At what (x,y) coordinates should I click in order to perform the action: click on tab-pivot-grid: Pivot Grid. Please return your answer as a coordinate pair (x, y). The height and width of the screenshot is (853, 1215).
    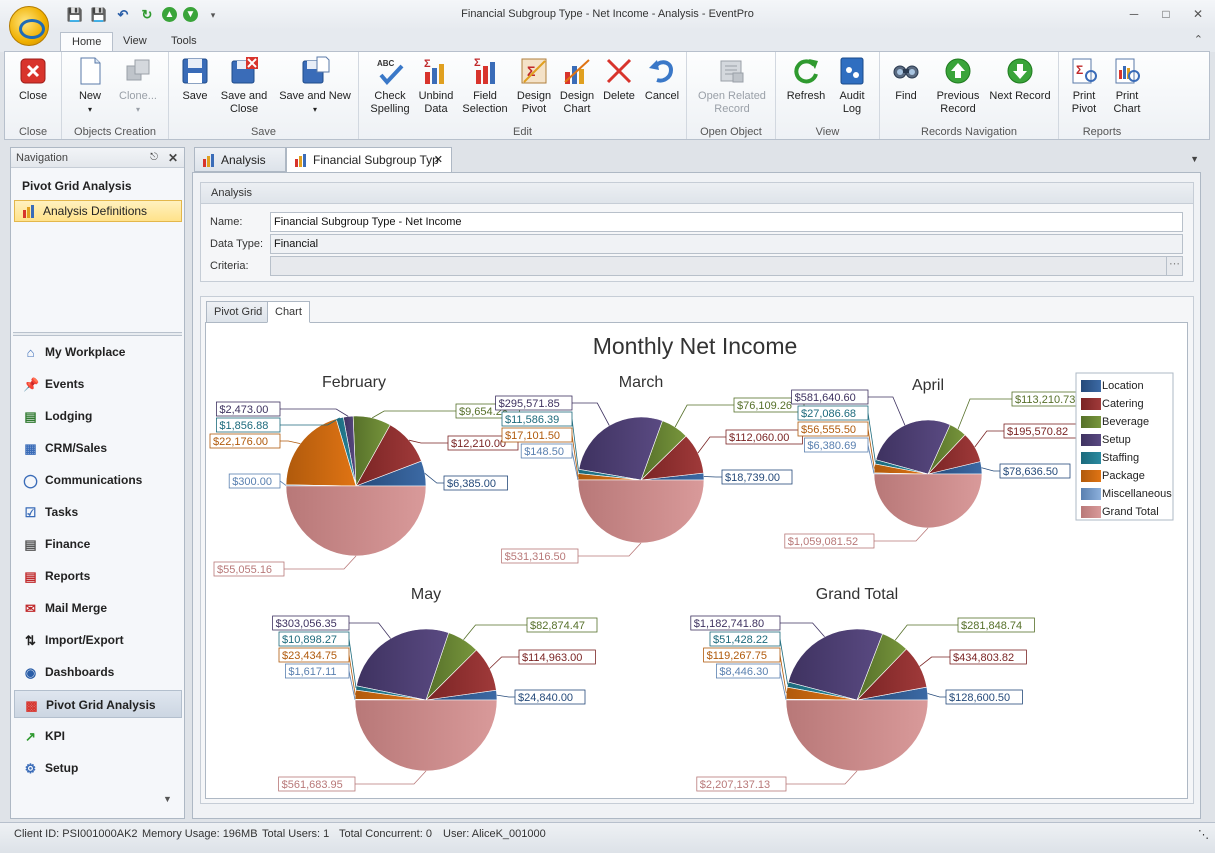
    Looking at the image, I should click on (238, 312).